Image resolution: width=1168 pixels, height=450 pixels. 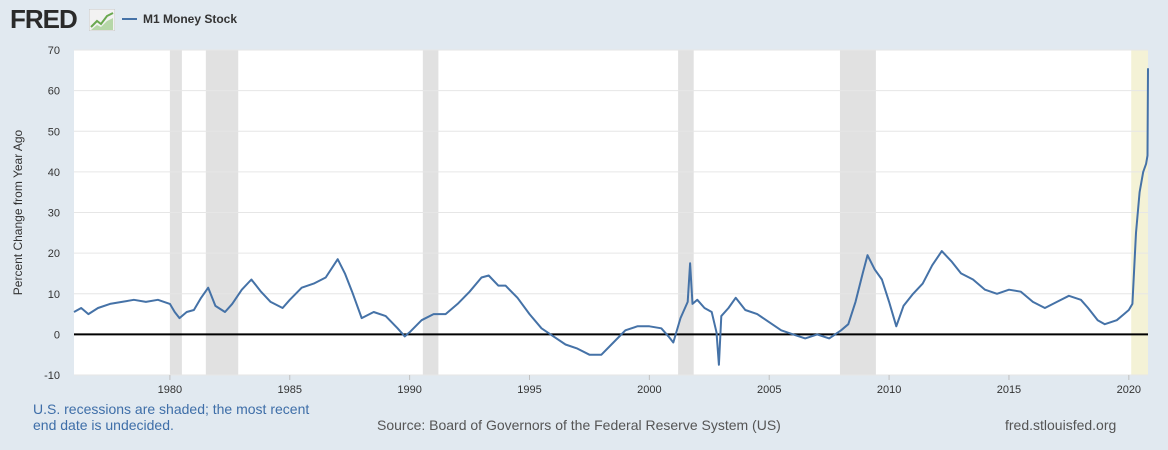 I want to click on x-axis-ticks: 1980 1985 1990 1995 2000 2005 2010 2015 2020, so click(x=649, y=385).